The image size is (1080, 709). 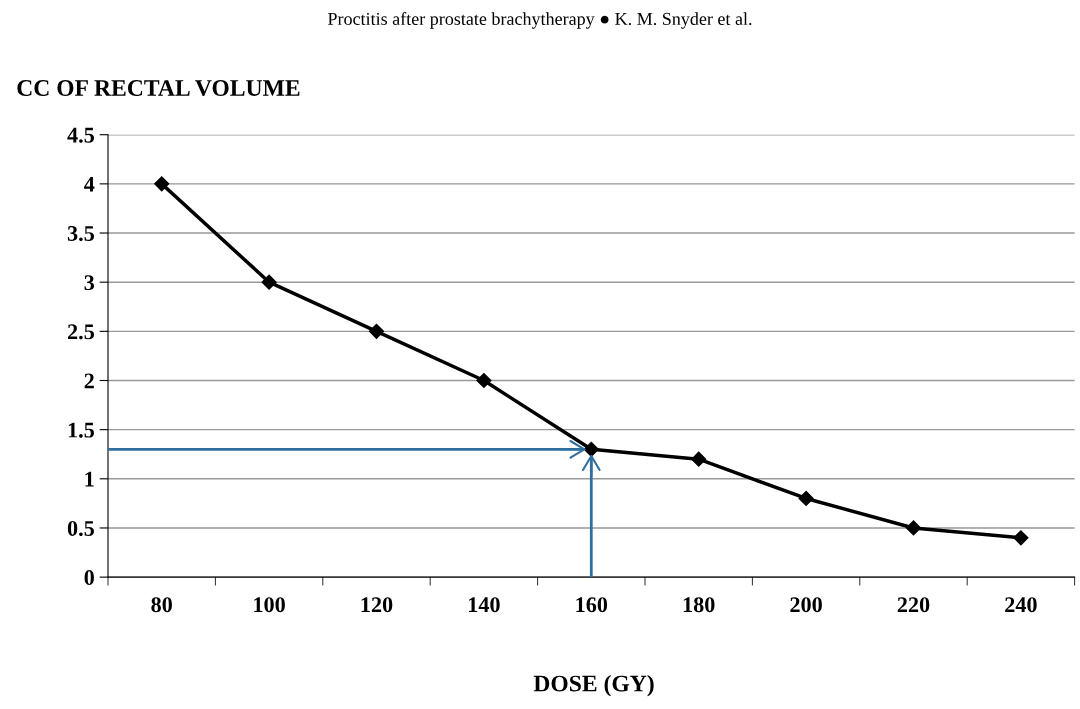 I want to click on x-tick-label: 120, so click(x=377, y=605).